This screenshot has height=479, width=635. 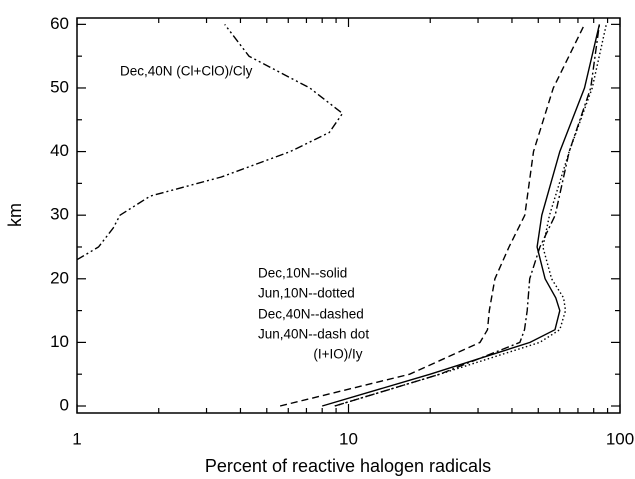 I want to click on annotation: Dec,40N (Cl+ClO)/Cly, so click(x=186, y=71).